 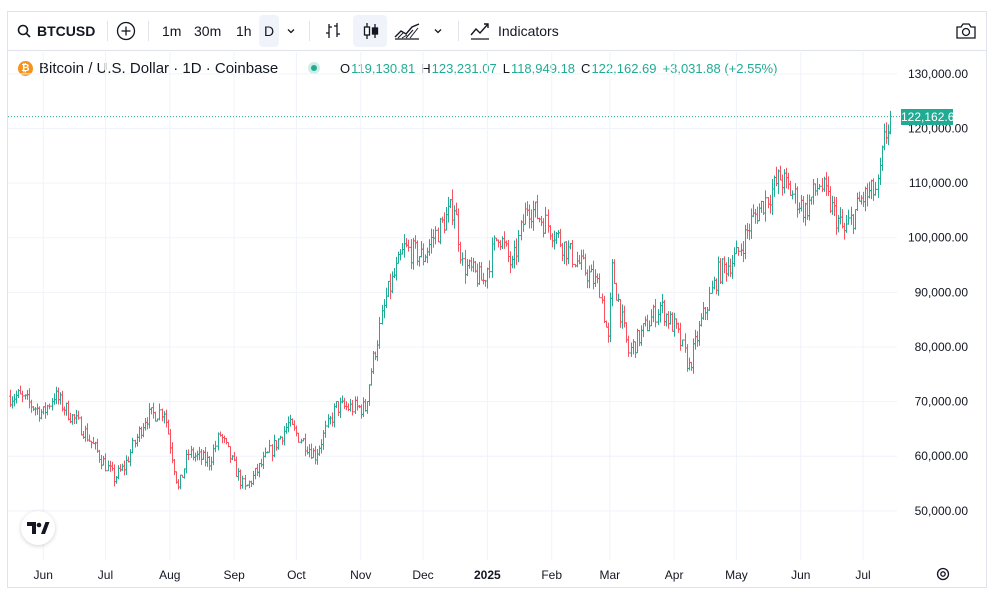 I want to click on area-chart-icon, so click(x=407, y=31).